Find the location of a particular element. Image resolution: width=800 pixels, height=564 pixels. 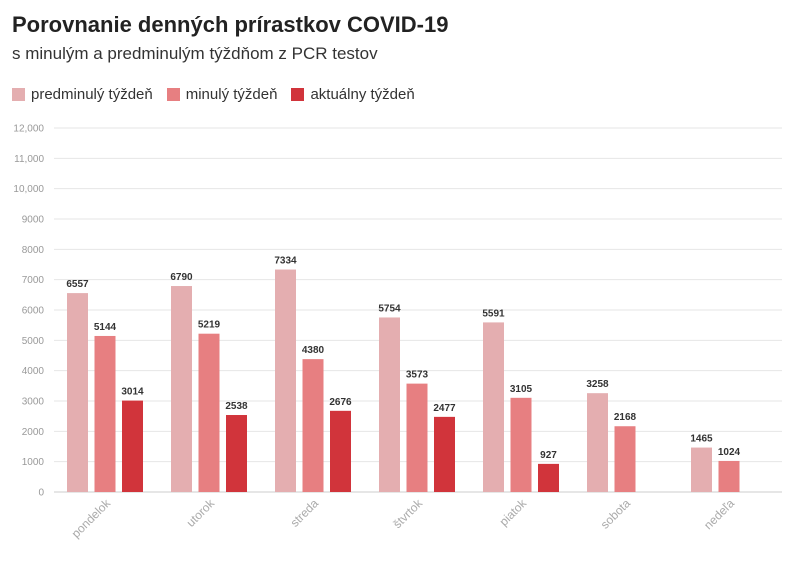

x-tick-label-3: štvrtok is located at coordinates (408, 514).